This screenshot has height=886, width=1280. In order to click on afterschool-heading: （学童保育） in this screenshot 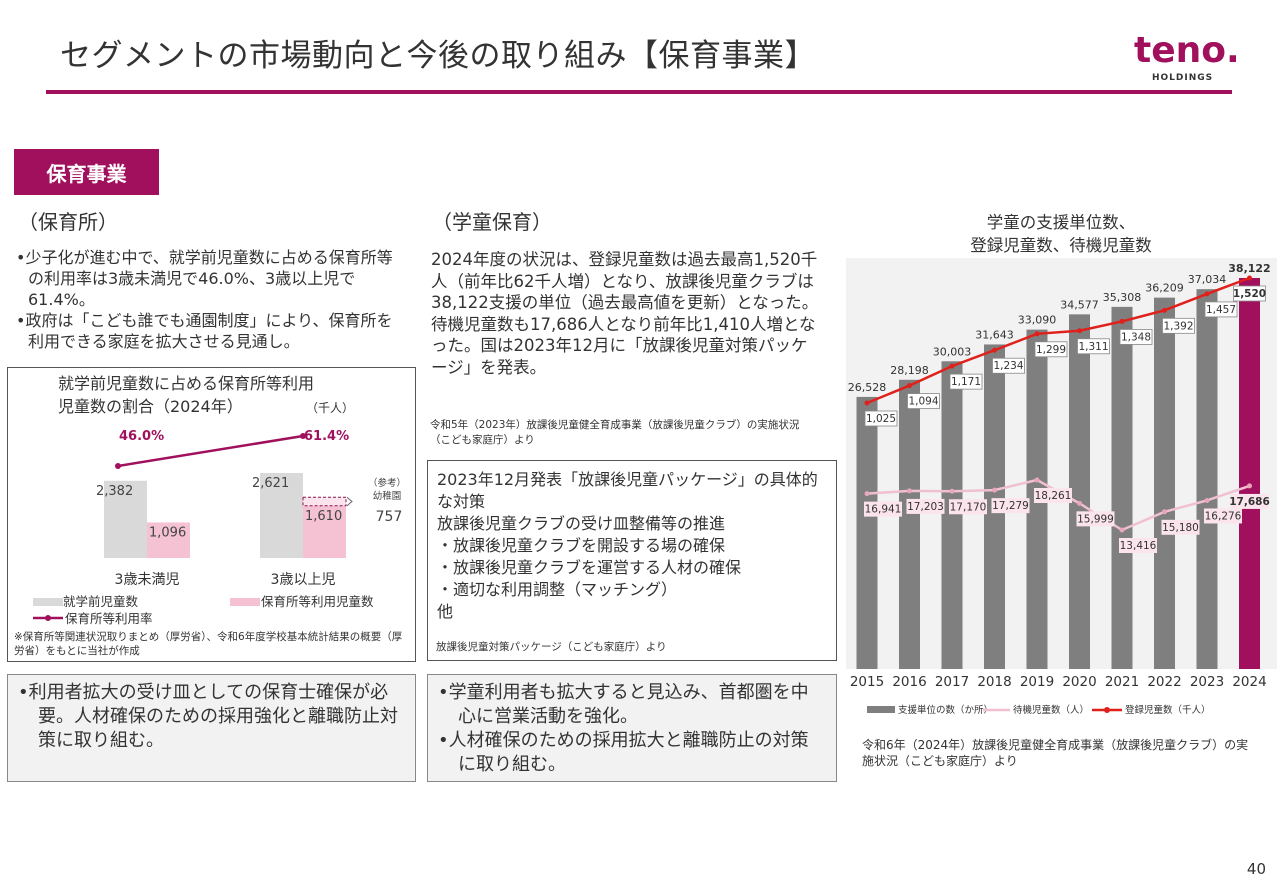, I will do `click(492, 222)`.